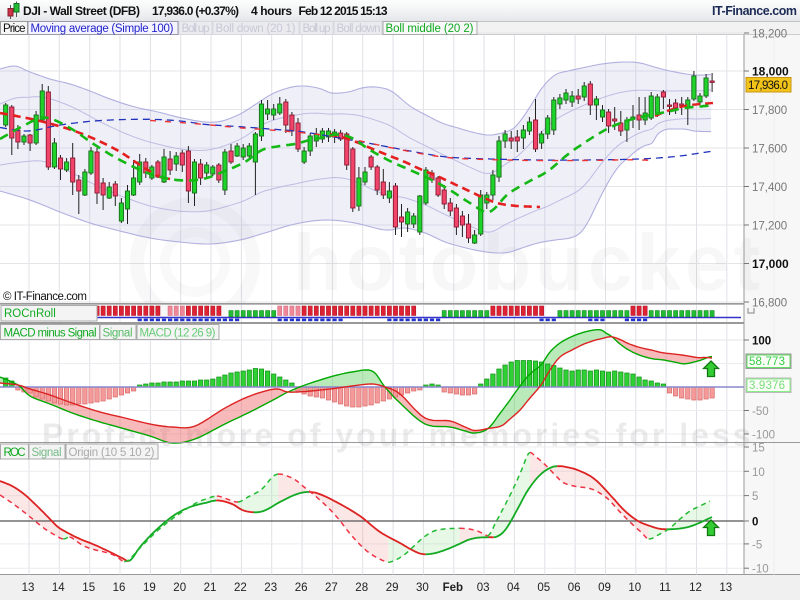 Image resolution: width=800 pixels, height=600 pixels. I want to click on svg-text: 12, so click(695, 588).